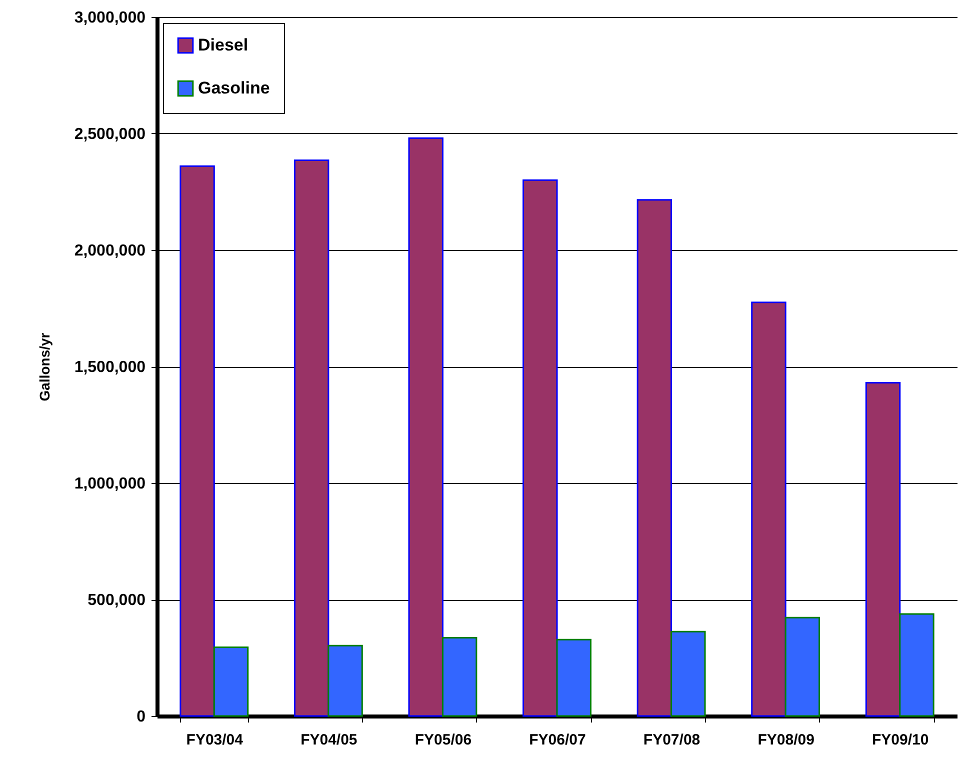 The height and width of the screenshot is (759, 959). I want to click on x-tick-label: FY05/06, so click(443, 740).